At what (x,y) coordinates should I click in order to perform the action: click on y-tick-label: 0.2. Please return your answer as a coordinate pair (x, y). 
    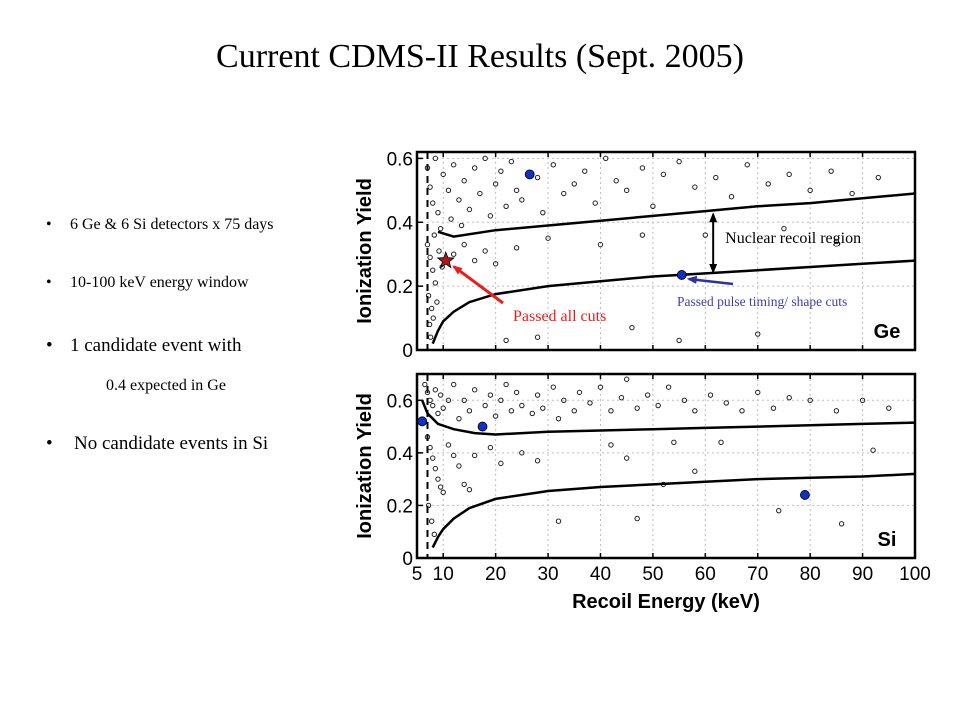
    Looking at the image, I should click on (400, 506).